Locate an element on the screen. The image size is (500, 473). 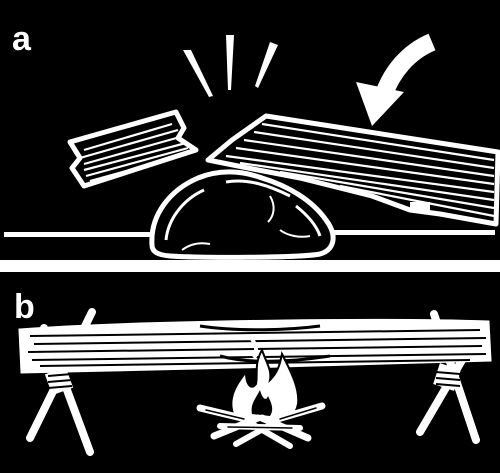
ground-line-right is located at coordinates (412, 232).